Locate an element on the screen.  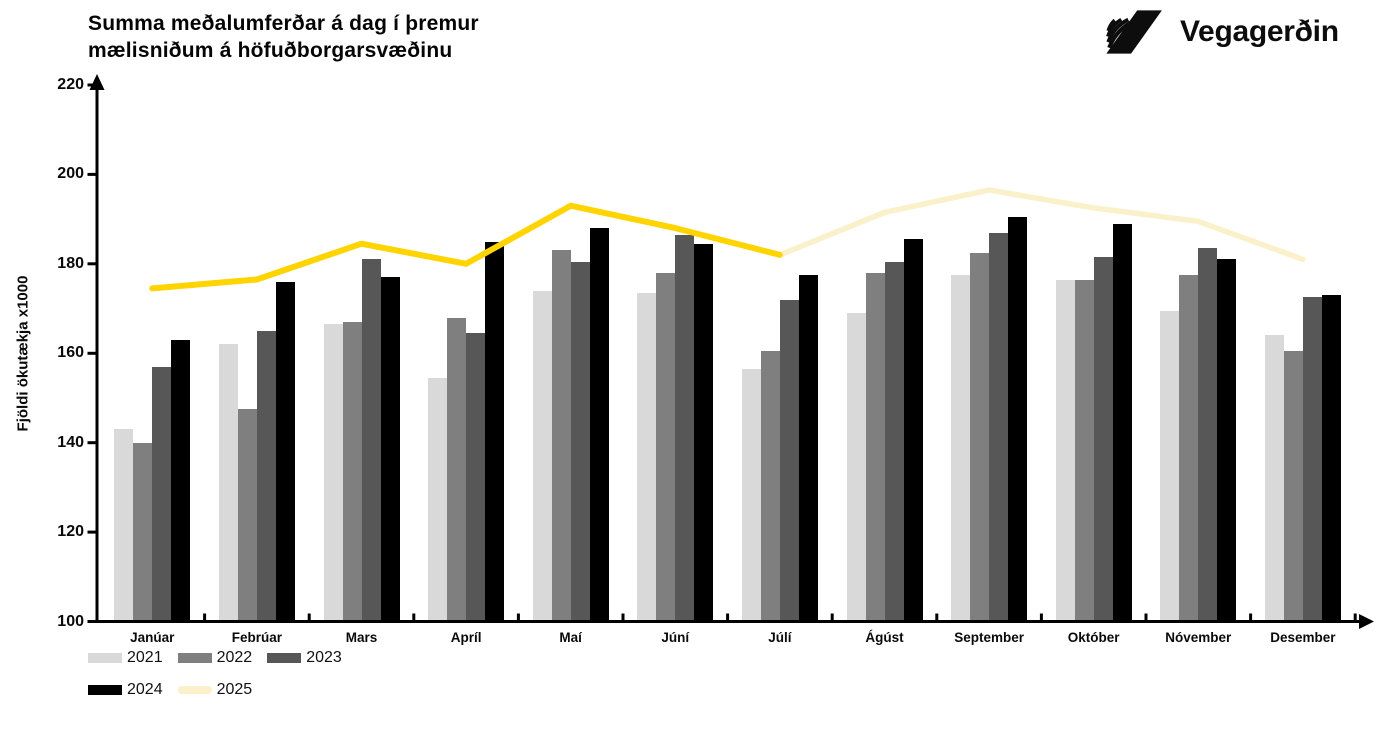
legend-row: 2024 2025 is located at coordinates (222, 690).